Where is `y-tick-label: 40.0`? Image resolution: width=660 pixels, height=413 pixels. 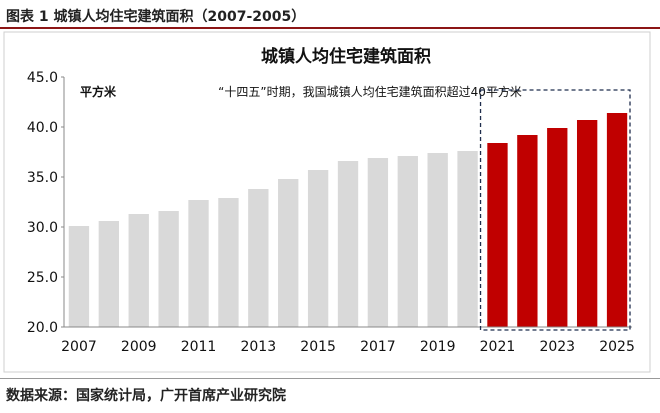 y-tick-label: 40.0 is located at coordinates (42, 128).